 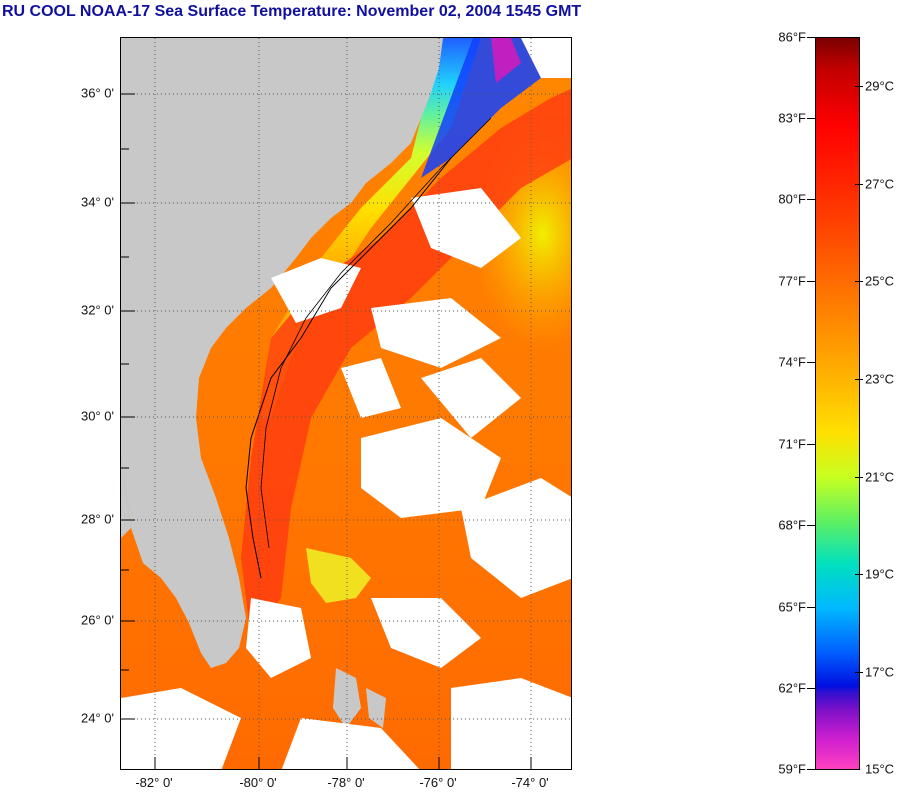 I want to click on lon-label-78: -78° 0', so click(x=346, y=782).